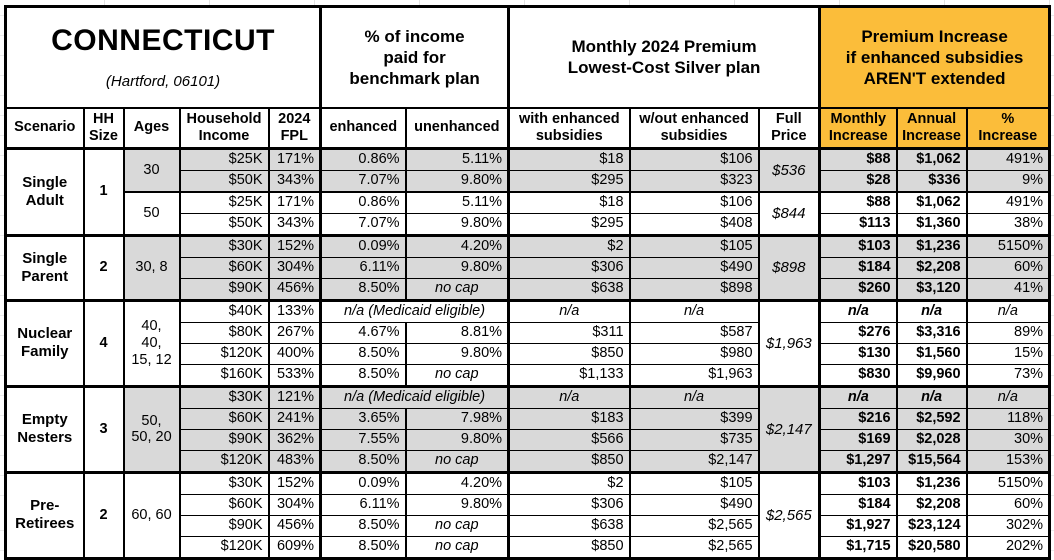  I want to click on cell-full-price: $2,565, so click(789, 514).